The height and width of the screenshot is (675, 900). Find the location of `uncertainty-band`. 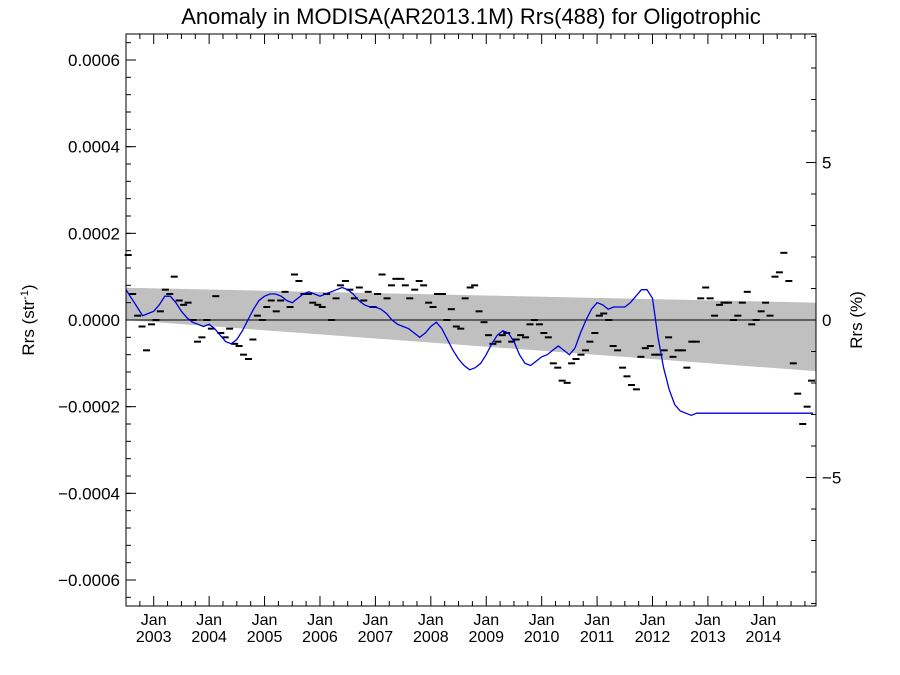

uncertainty-band is located at coordinates (471, 329).